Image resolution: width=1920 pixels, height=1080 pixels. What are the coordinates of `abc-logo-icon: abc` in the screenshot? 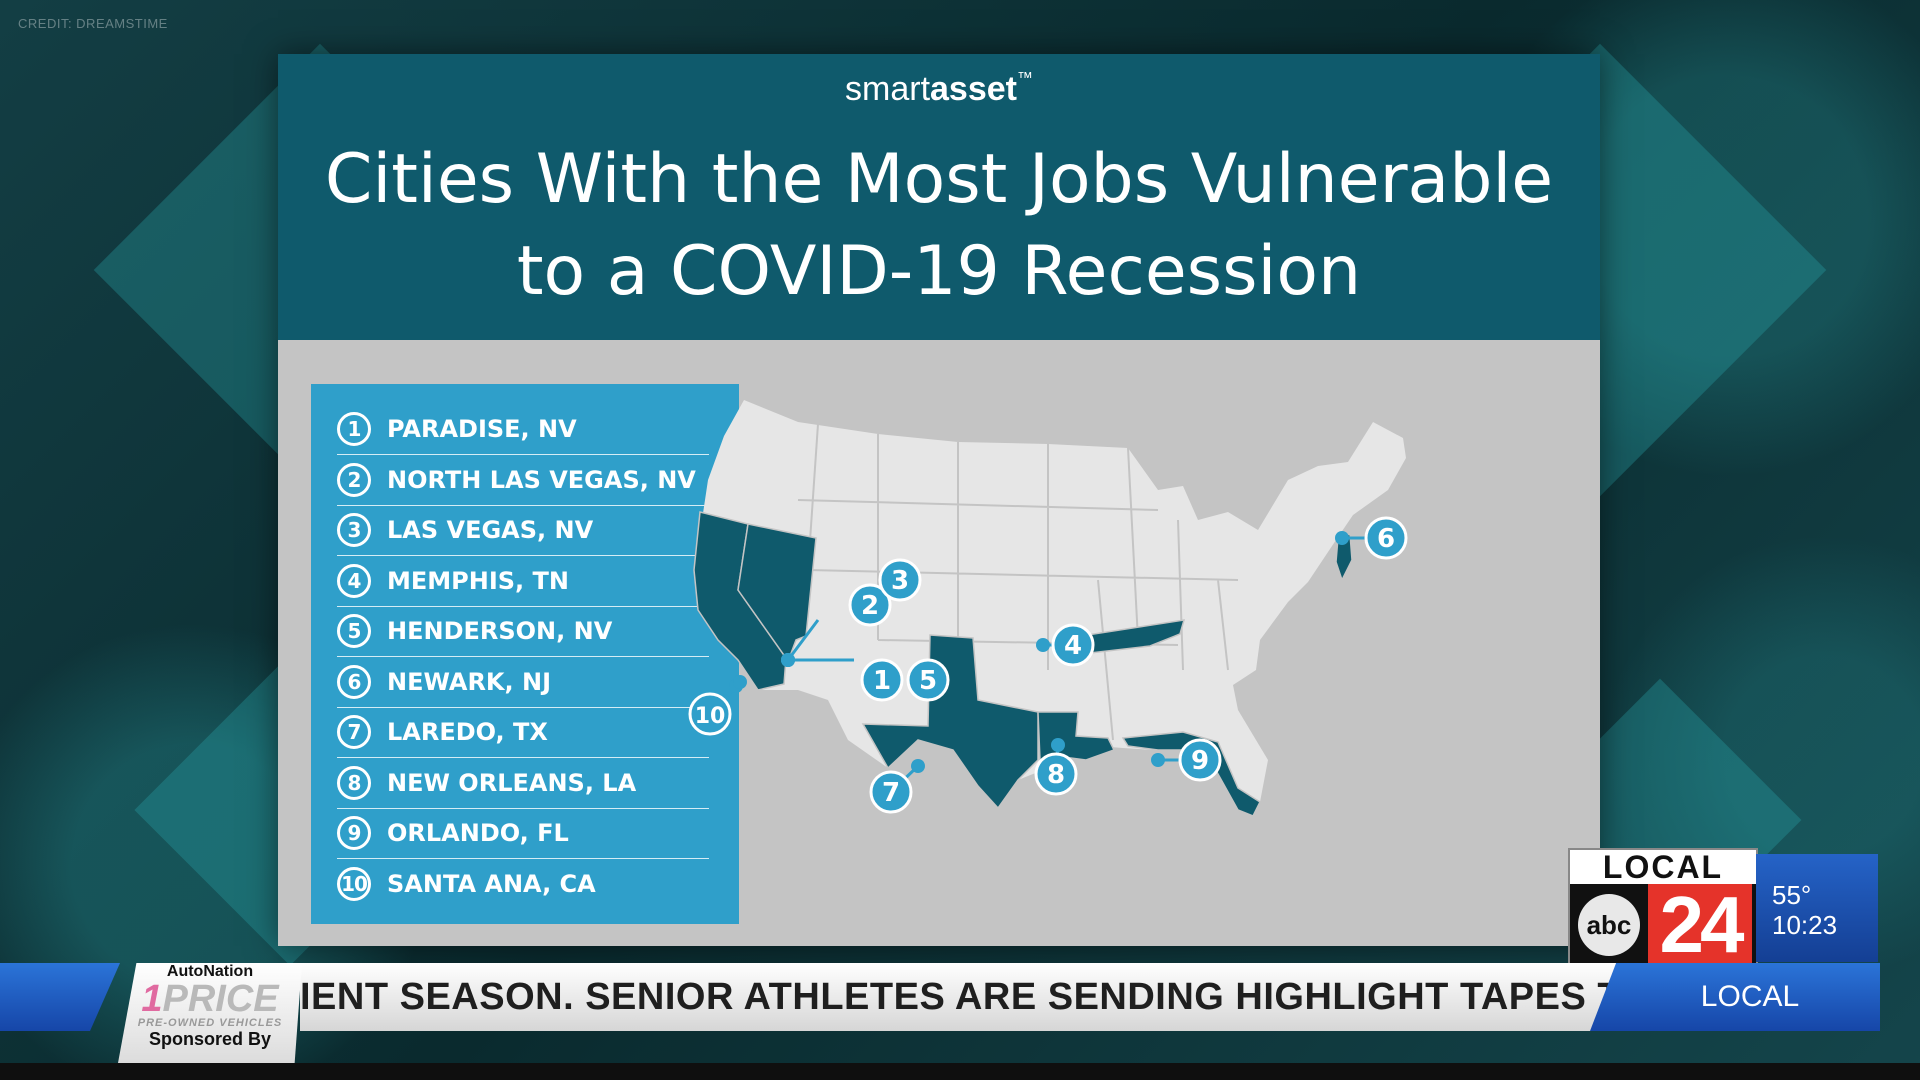 It's located at (1609, 925).